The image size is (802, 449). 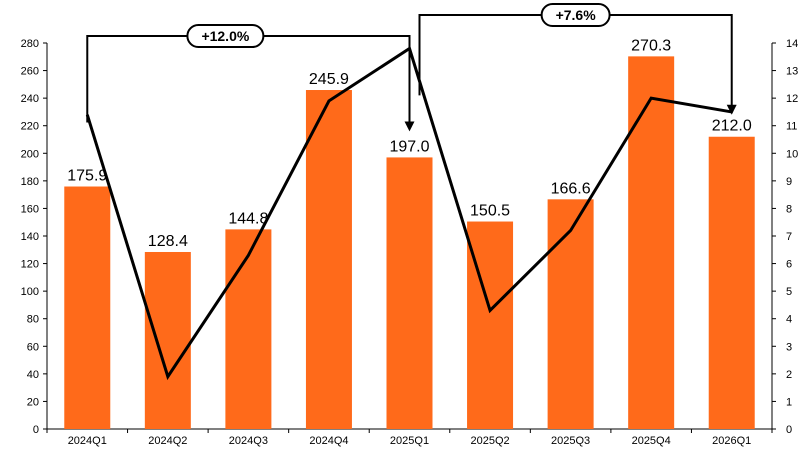 I want to click on y-right-tick-label: 9, so click(x=789, y=182).